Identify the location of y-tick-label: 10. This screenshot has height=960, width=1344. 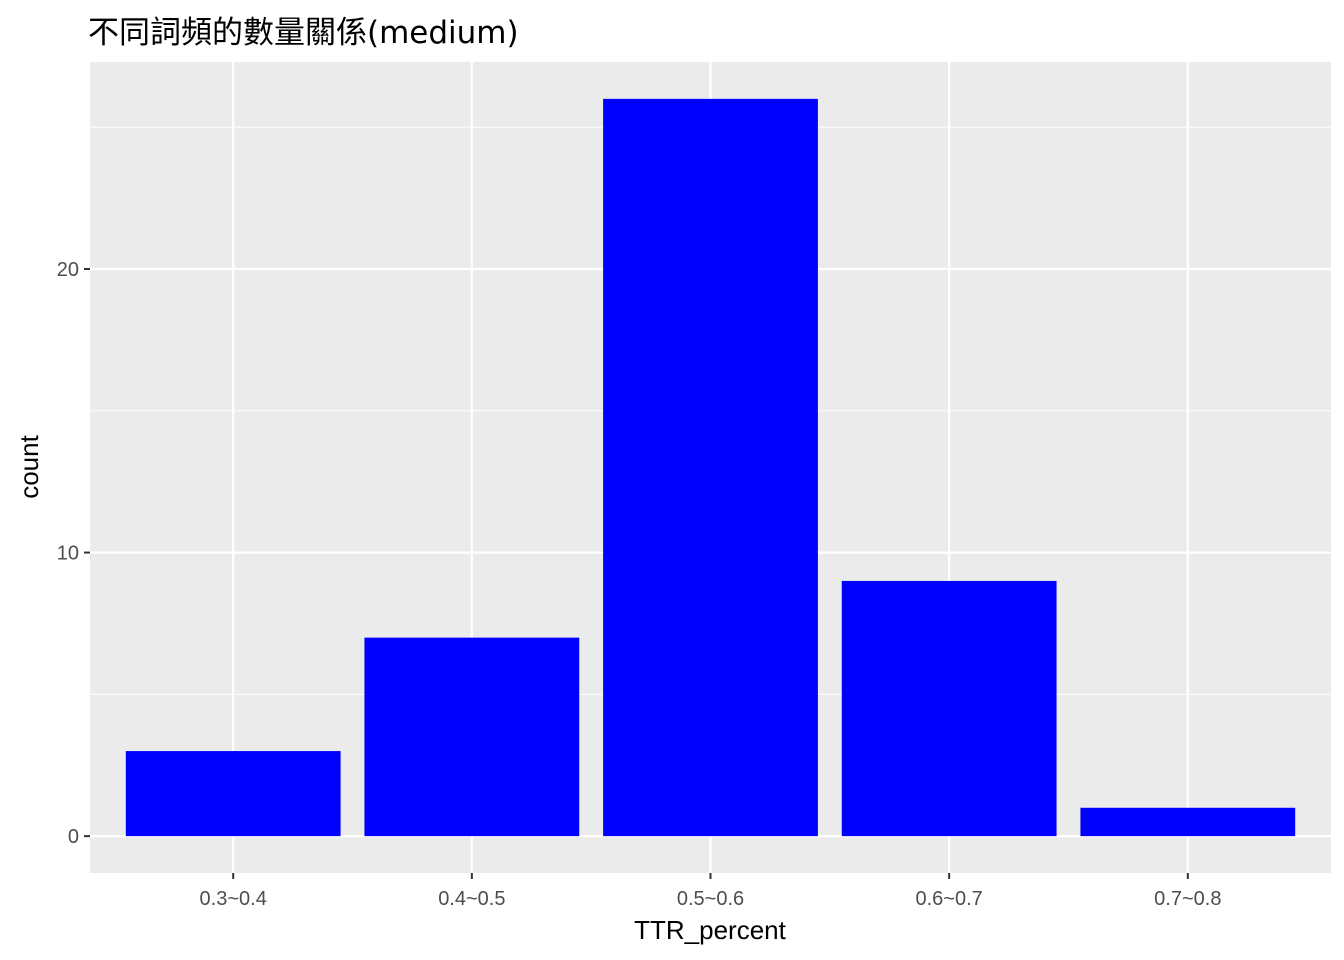
(68, 554).